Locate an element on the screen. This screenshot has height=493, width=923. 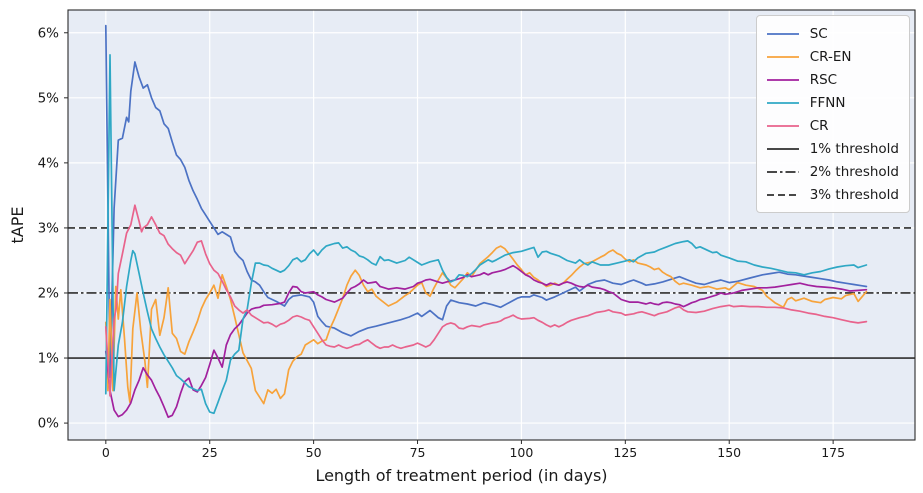
legend-item: 1% threshold is located at coordinates (832, 148).